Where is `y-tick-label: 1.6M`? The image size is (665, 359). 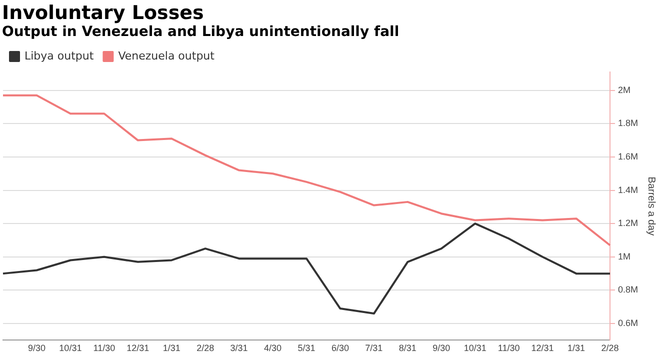
y-tick-label: 1.6M is located at coordinates (628, 156).